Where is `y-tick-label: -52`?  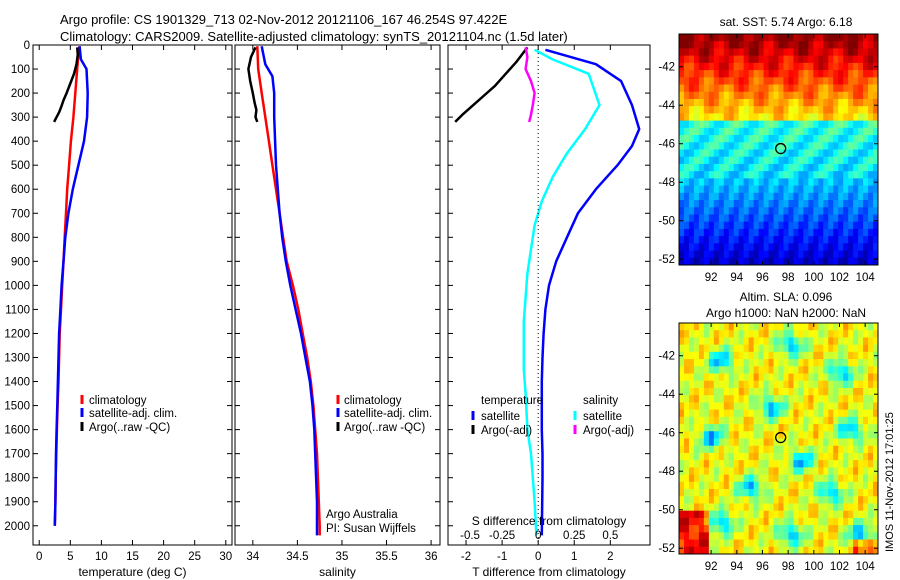 y-tick-label: -52 is located at coordinates (666, 260).